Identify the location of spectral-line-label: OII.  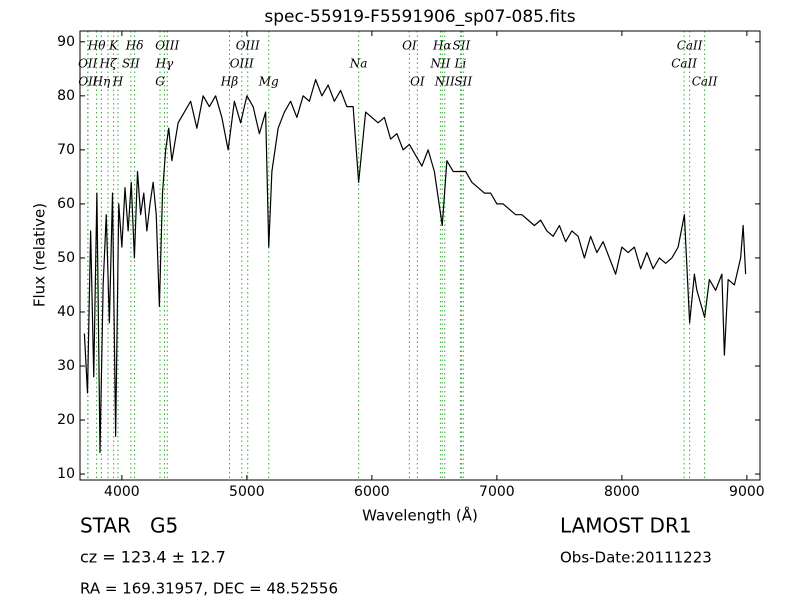
(88, 82).